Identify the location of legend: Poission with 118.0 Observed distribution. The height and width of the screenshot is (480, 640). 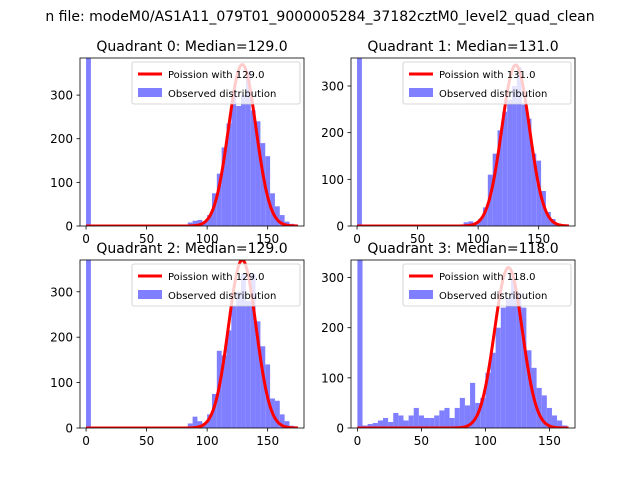
(487, 285).